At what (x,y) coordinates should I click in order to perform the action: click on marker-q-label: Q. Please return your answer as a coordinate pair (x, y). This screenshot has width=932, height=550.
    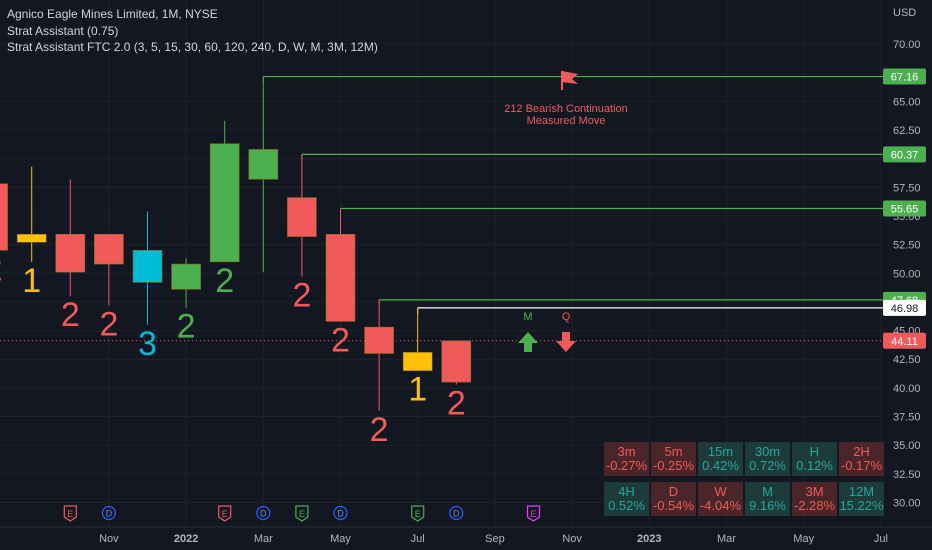
    Looking at the image, I should click on (566, 317).